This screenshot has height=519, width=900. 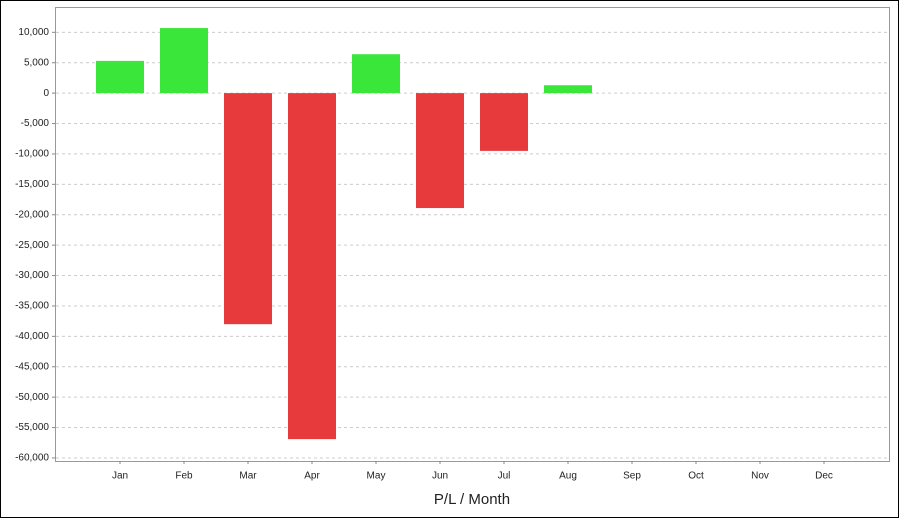 I want to click on x-tick-label: Jul, so click(x=504, y=476).